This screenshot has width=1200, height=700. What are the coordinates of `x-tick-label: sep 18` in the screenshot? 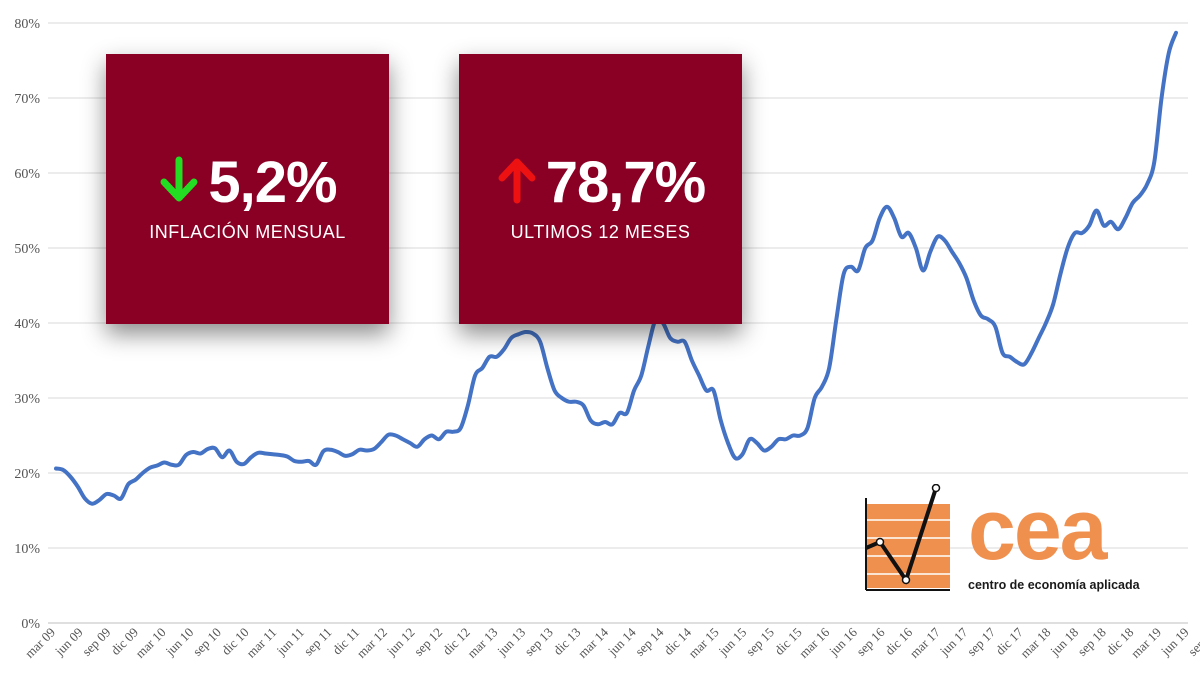 It's located at (1091, 642).